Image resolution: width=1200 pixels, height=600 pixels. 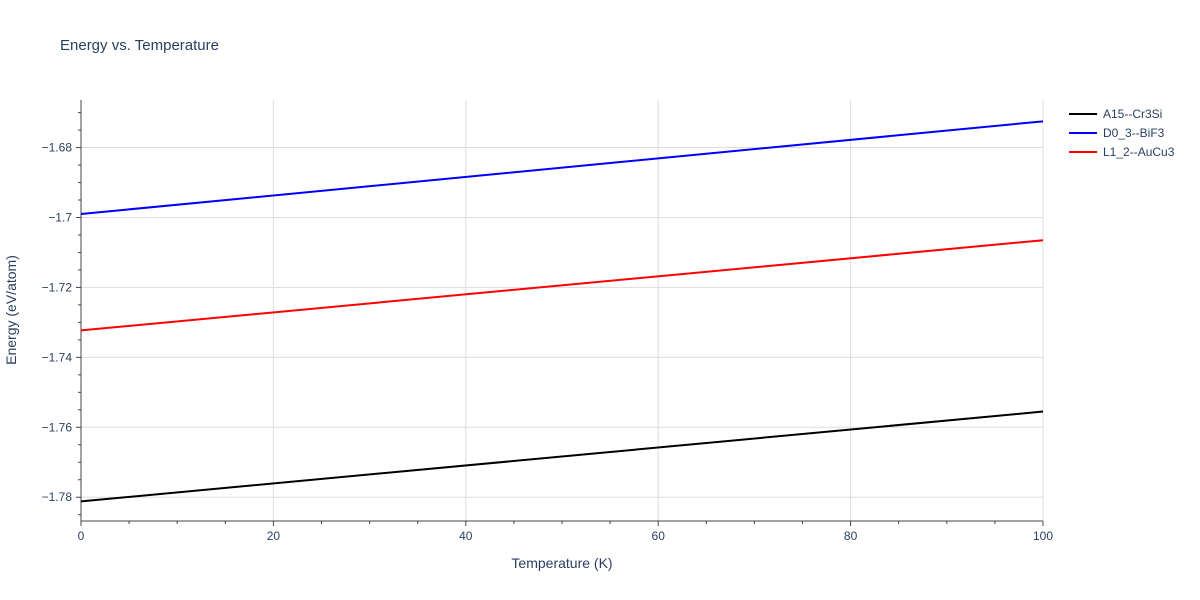 I want to click on legend-entry-label: L1_2--AuCu3, so click(x=1139, y=152).